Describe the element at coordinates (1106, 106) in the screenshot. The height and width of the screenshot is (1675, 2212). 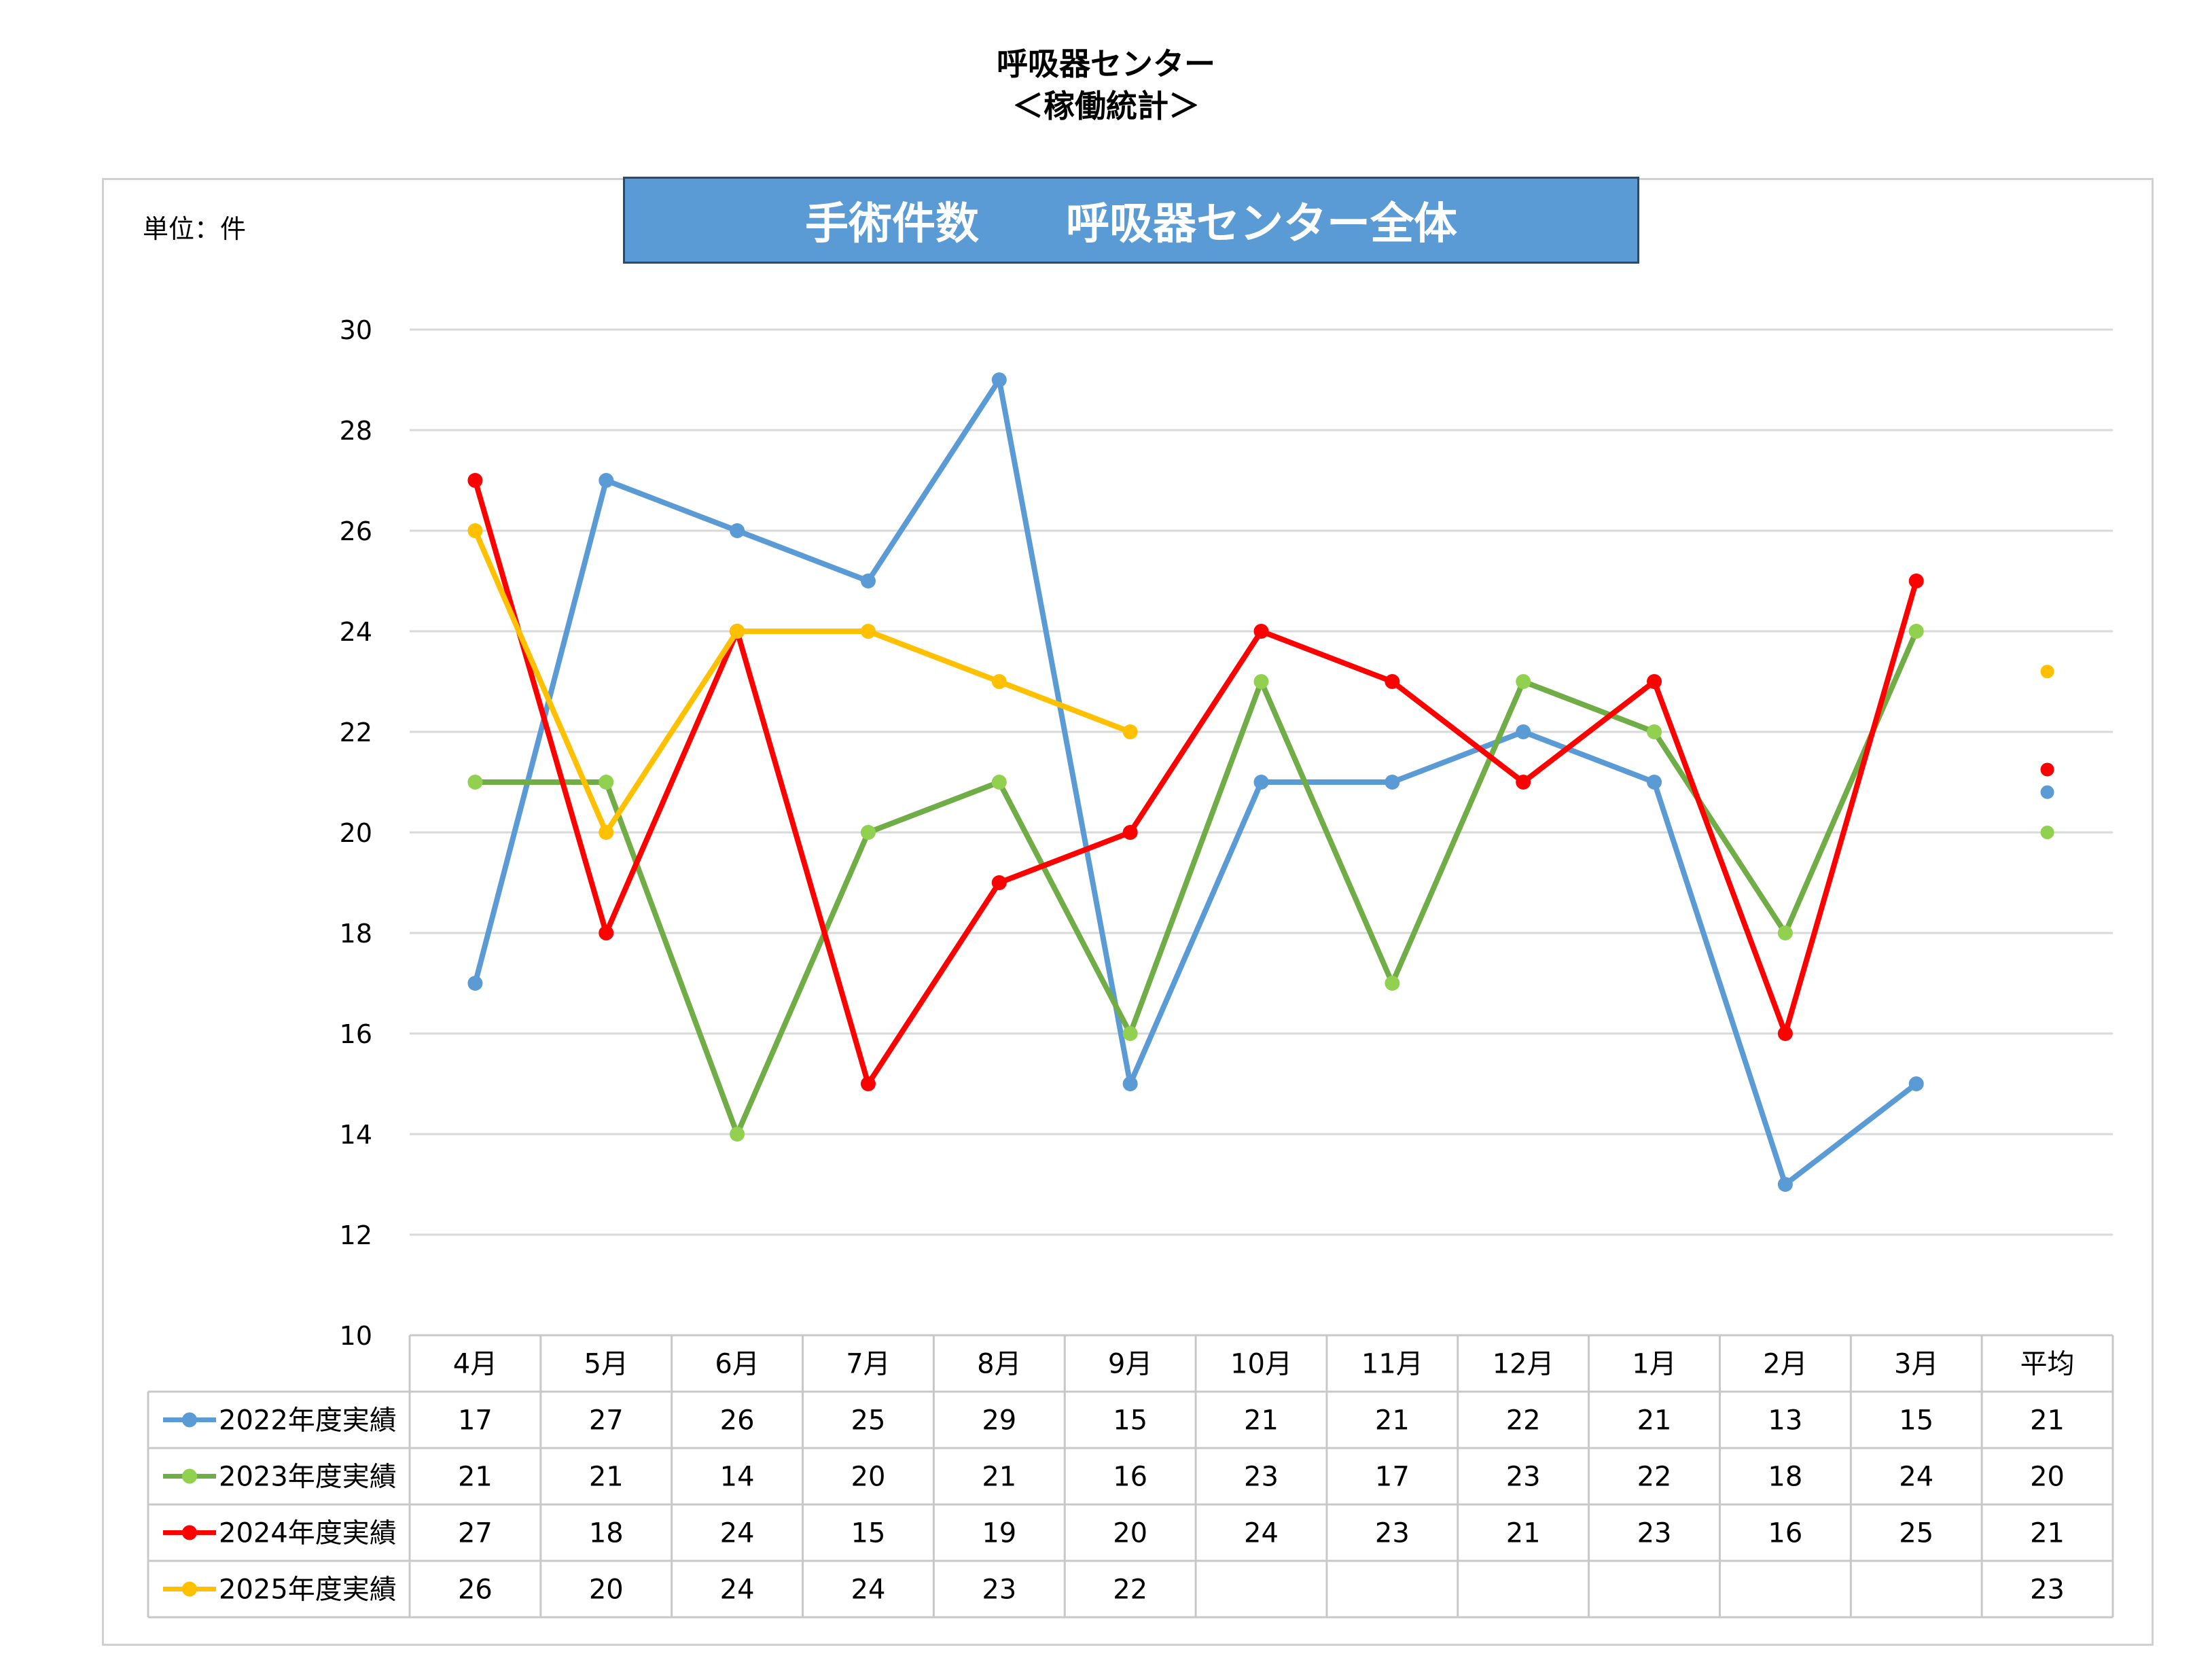
I see `page-subtitle: ＜稼働統計＞` at that location.